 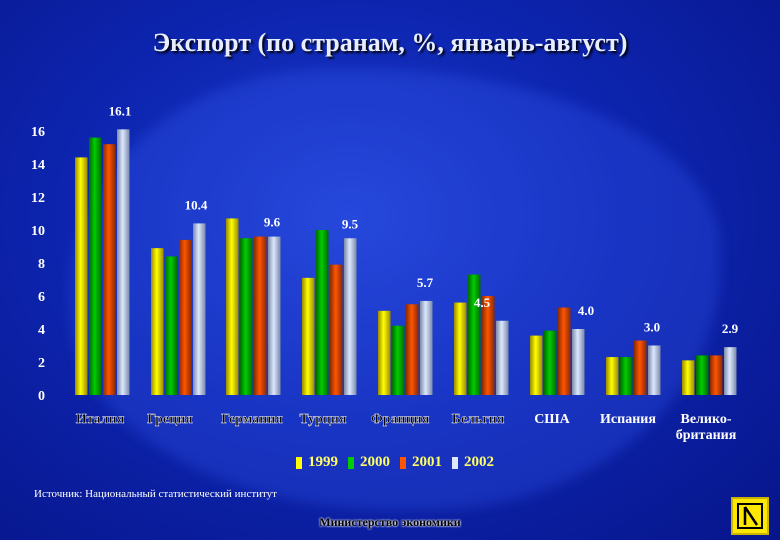 I want to click on x-category-label: США, so click(x=552, y=419).